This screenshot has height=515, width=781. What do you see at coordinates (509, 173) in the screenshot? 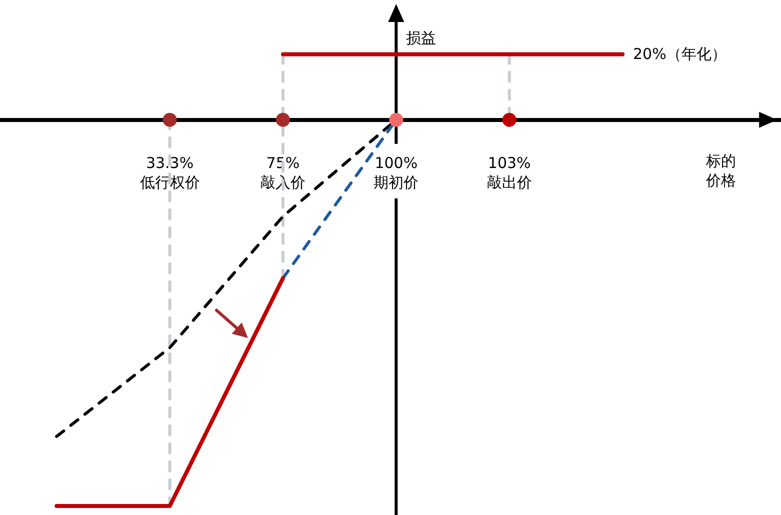
I see `x-tick-label: 103% 敲出价` at bounding box center [509, 173].